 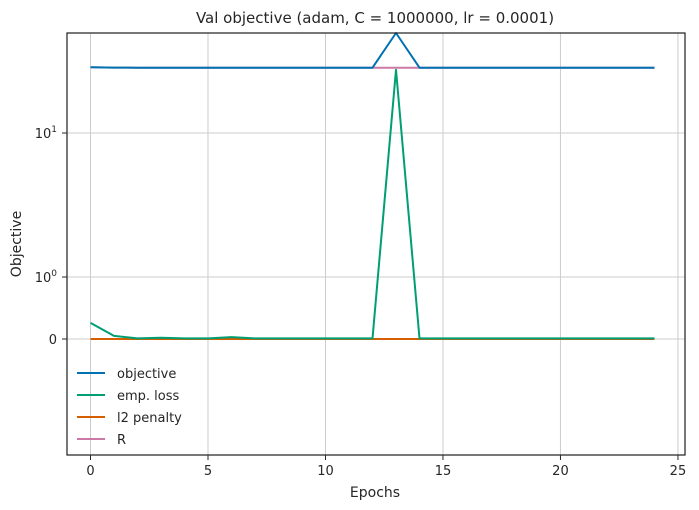 I want to click on x-axis-label: Epochs, so click(x=375, y=493).